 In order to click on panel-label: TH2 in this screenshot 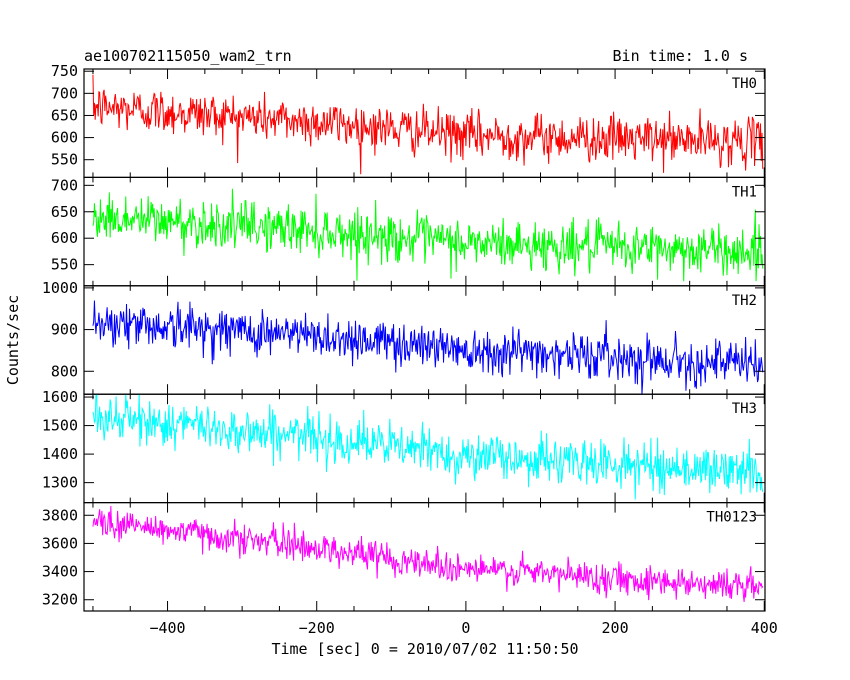, I will do `click(744, 301)`.